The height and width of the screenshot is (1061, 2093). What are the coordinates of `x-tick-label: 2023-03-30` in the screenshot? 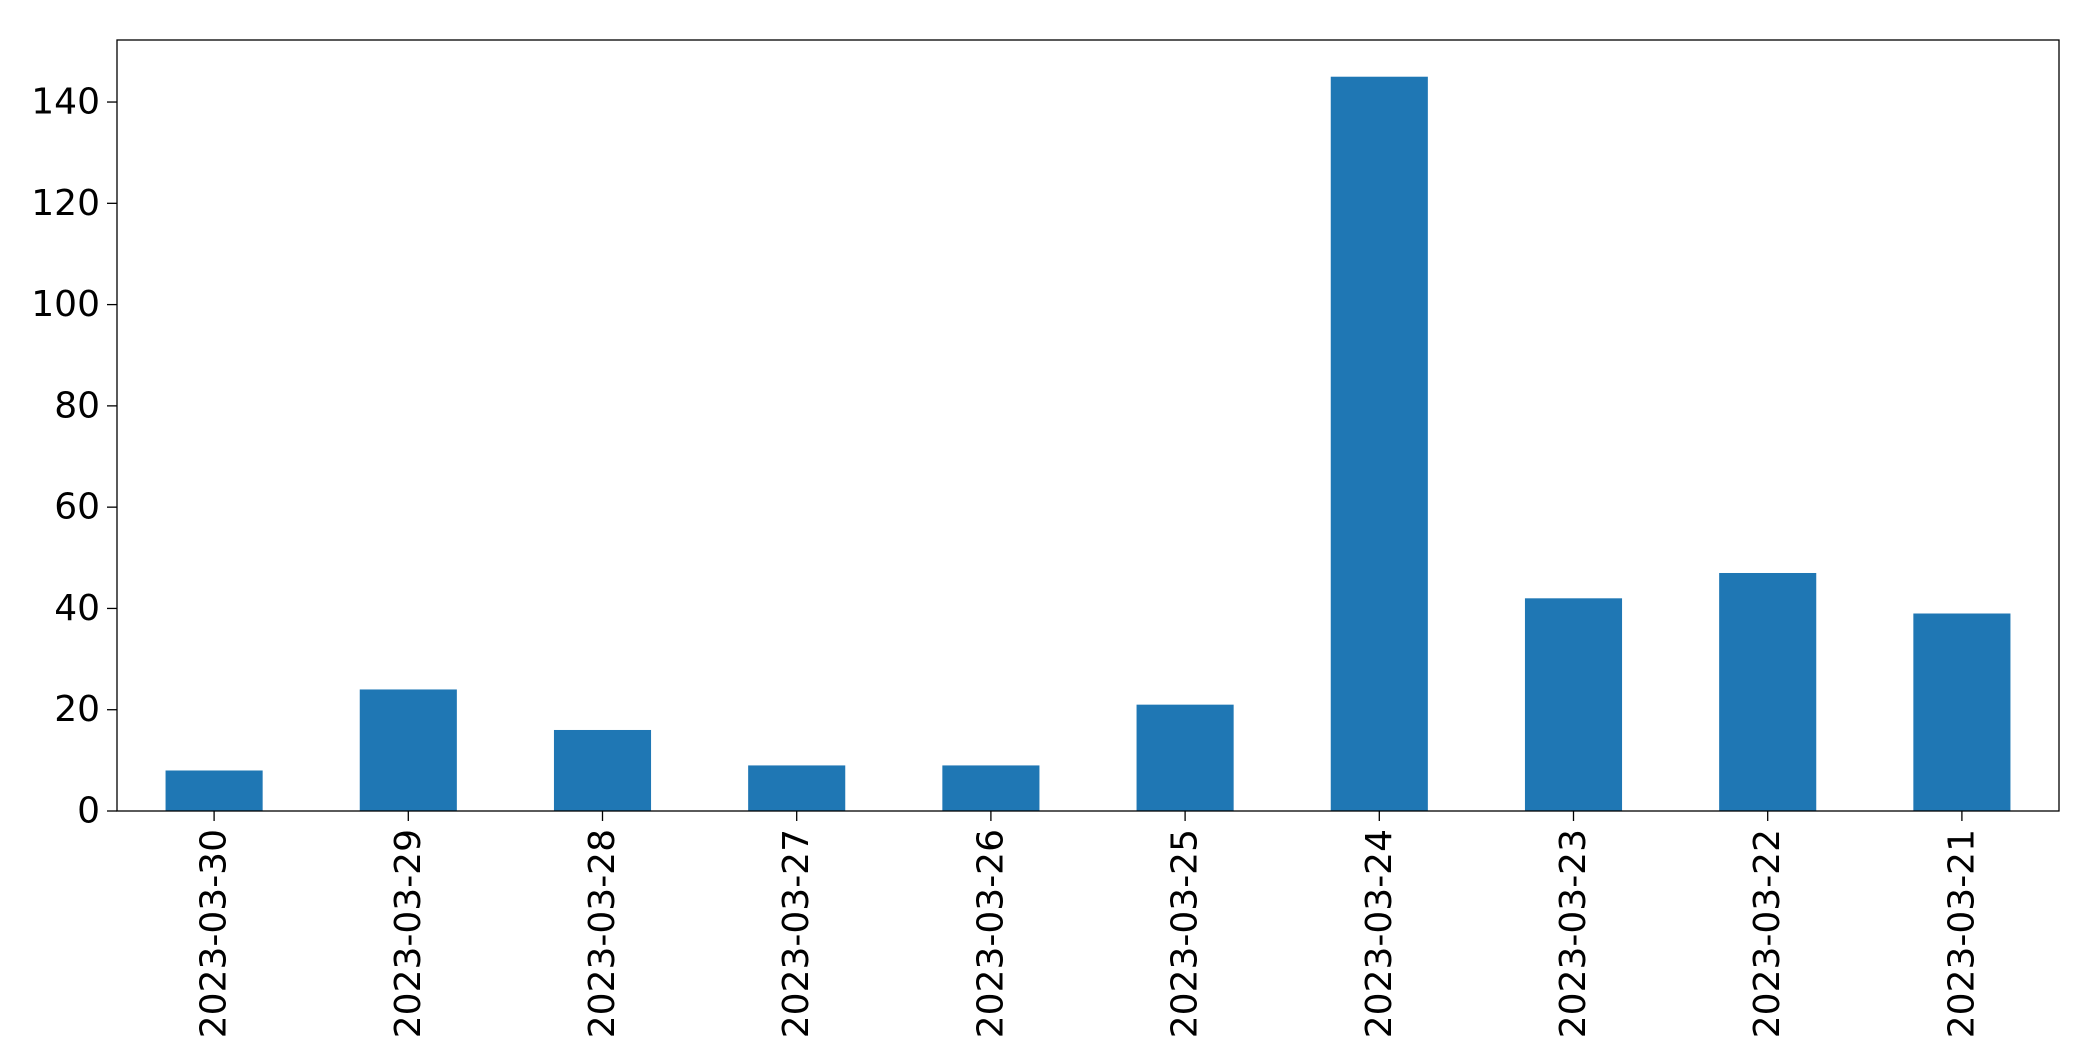 It's located at (214, 933).